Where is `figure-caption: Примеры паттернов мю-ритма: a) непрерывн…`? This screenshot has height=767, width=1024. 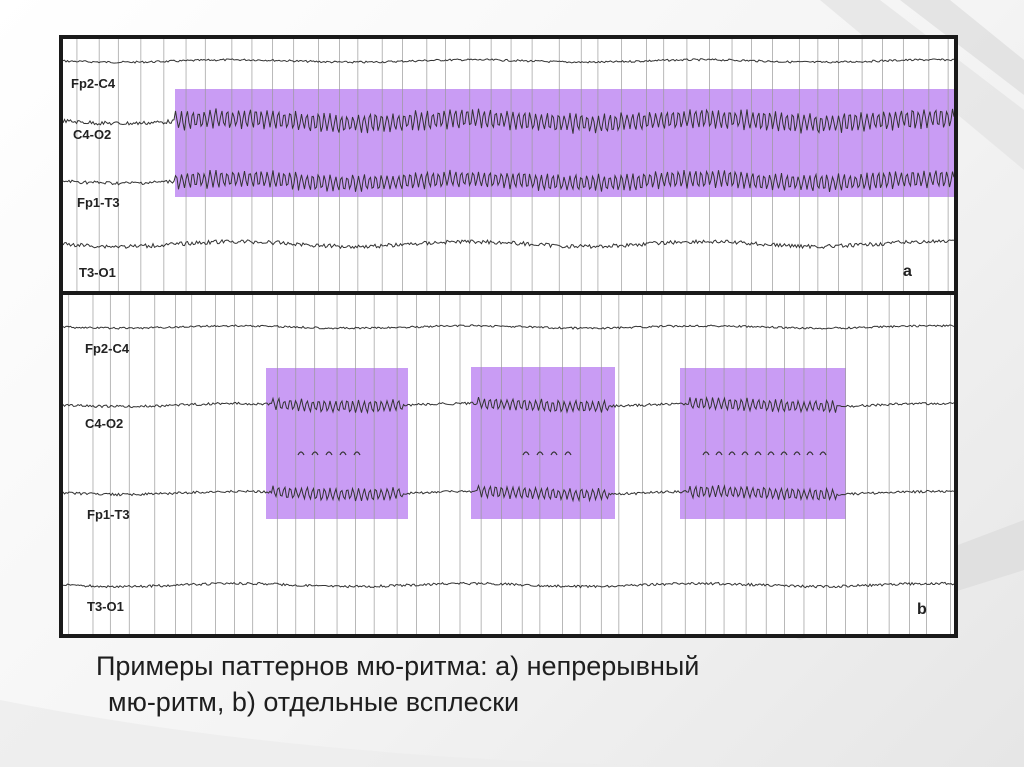
figure-caption: Примеры паттернов мю-ритма: a) непрерывн… is located at coordinates (546, 684).